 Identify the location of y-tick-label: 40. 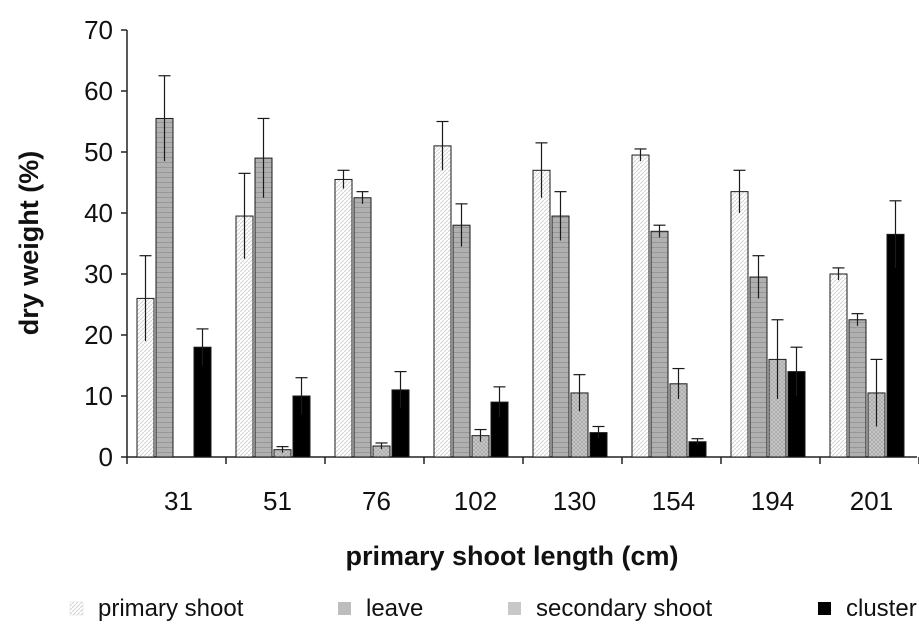
(98, 213).